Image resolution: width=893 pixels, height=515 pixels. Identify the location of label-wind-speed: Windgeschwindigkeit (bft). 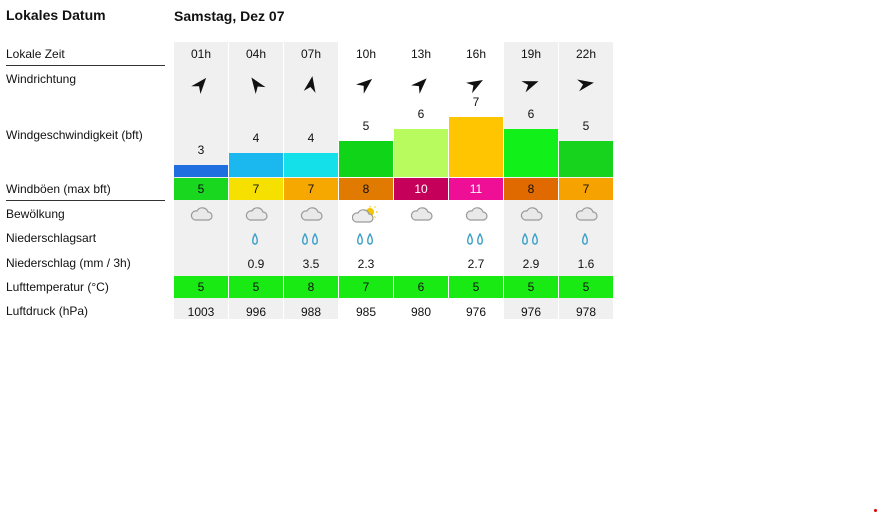
(74, 135).